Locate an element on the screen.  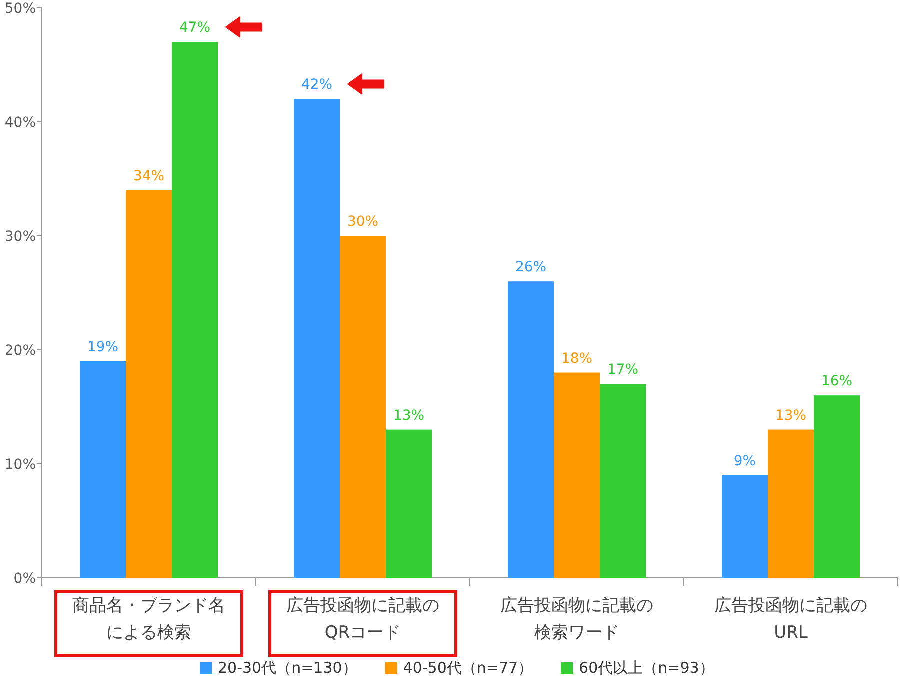
text: 16% is located at coordinates (837, 382).